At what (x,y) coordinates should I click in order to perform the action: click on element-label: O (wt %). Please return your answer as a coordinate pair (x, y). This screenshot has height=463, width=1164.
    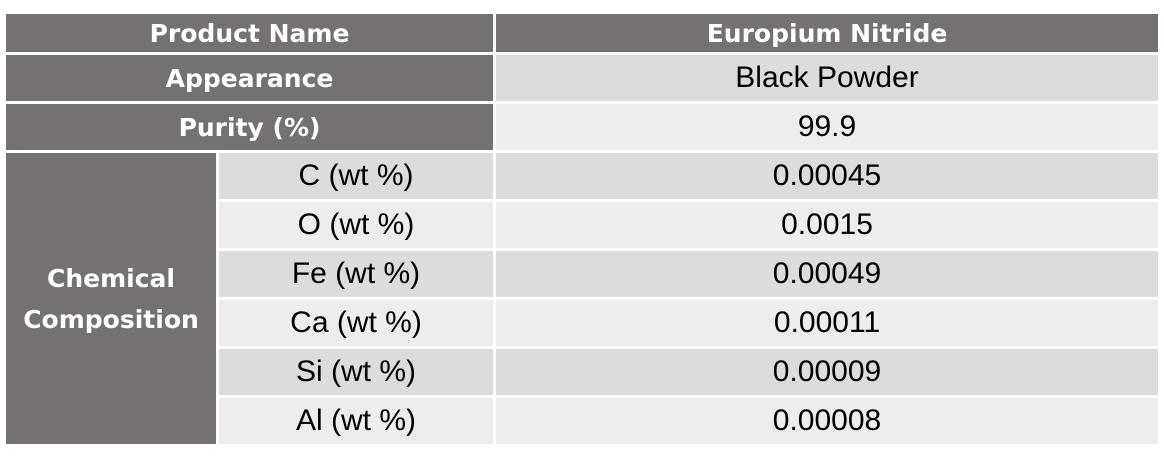
    Looking at the image, I should click on (356, 225).